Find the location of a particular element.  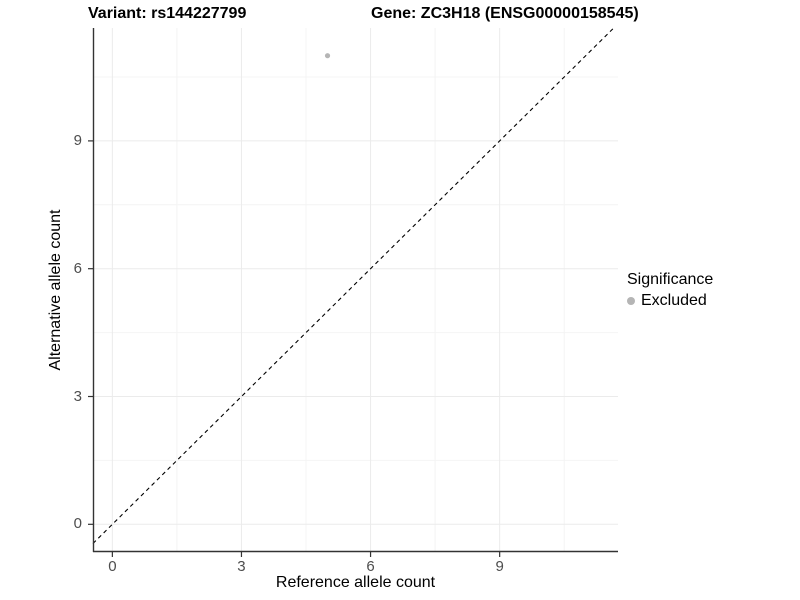

legend-point-icon is located at coordinates (631, 301).